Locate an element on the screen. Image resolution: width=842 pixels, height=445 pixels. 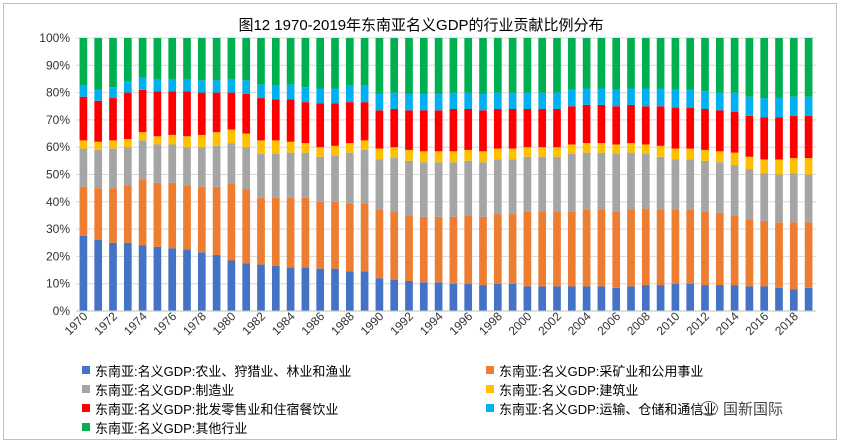
bar-segment-2001-s6 is located at coordinates (542, 100).